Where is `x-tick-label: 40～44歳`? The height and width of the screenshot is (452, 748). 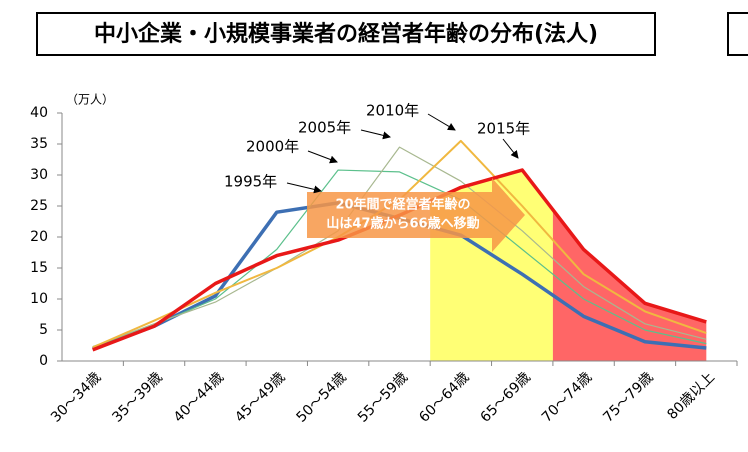 x-tick-label: 40～44歳 is located at coordinates (199, 397).